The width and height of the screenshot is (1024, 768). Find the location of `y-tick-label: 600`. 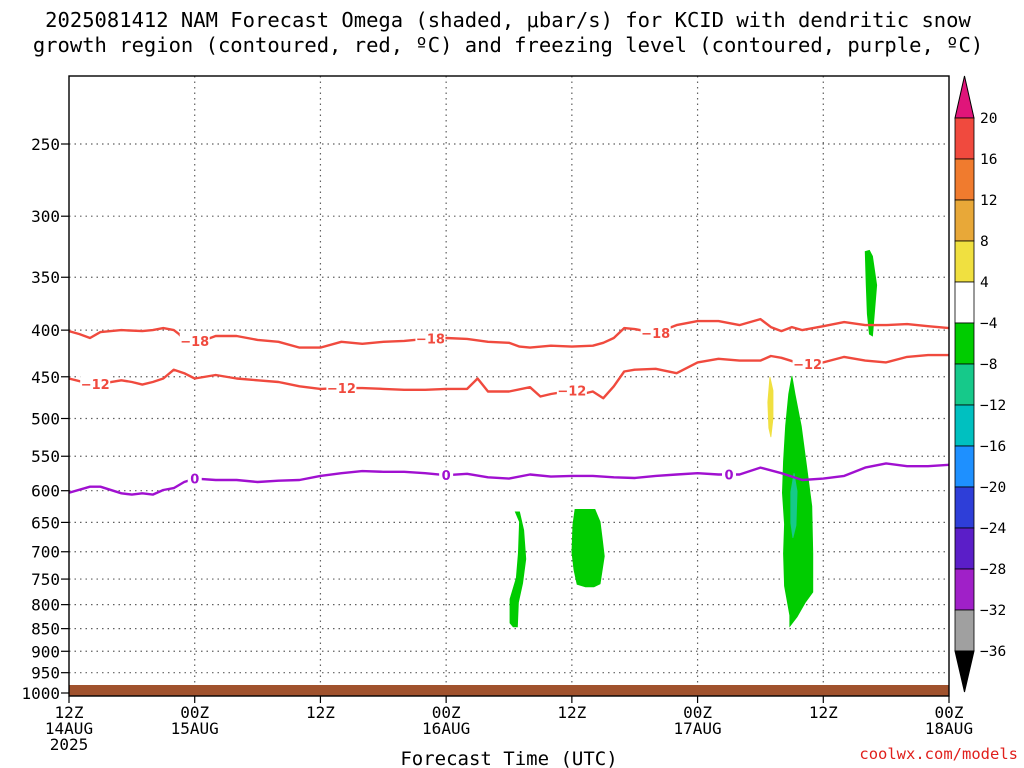

y-tick-label: 600 is located at coordinates (45, 491).